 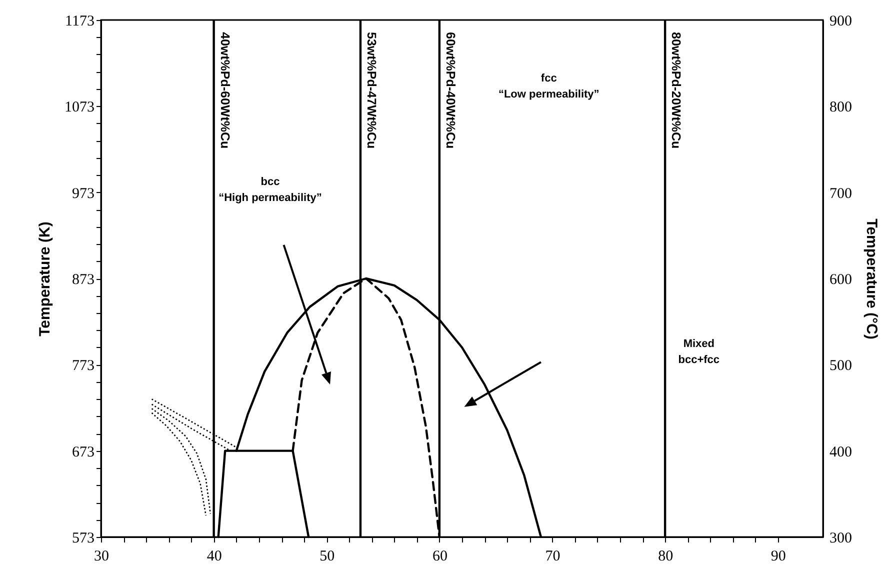 What do you see at coordinates (841, 452) in the screenshot?
I see `y2-tick-label: 400` at bounding box center [841, 452].